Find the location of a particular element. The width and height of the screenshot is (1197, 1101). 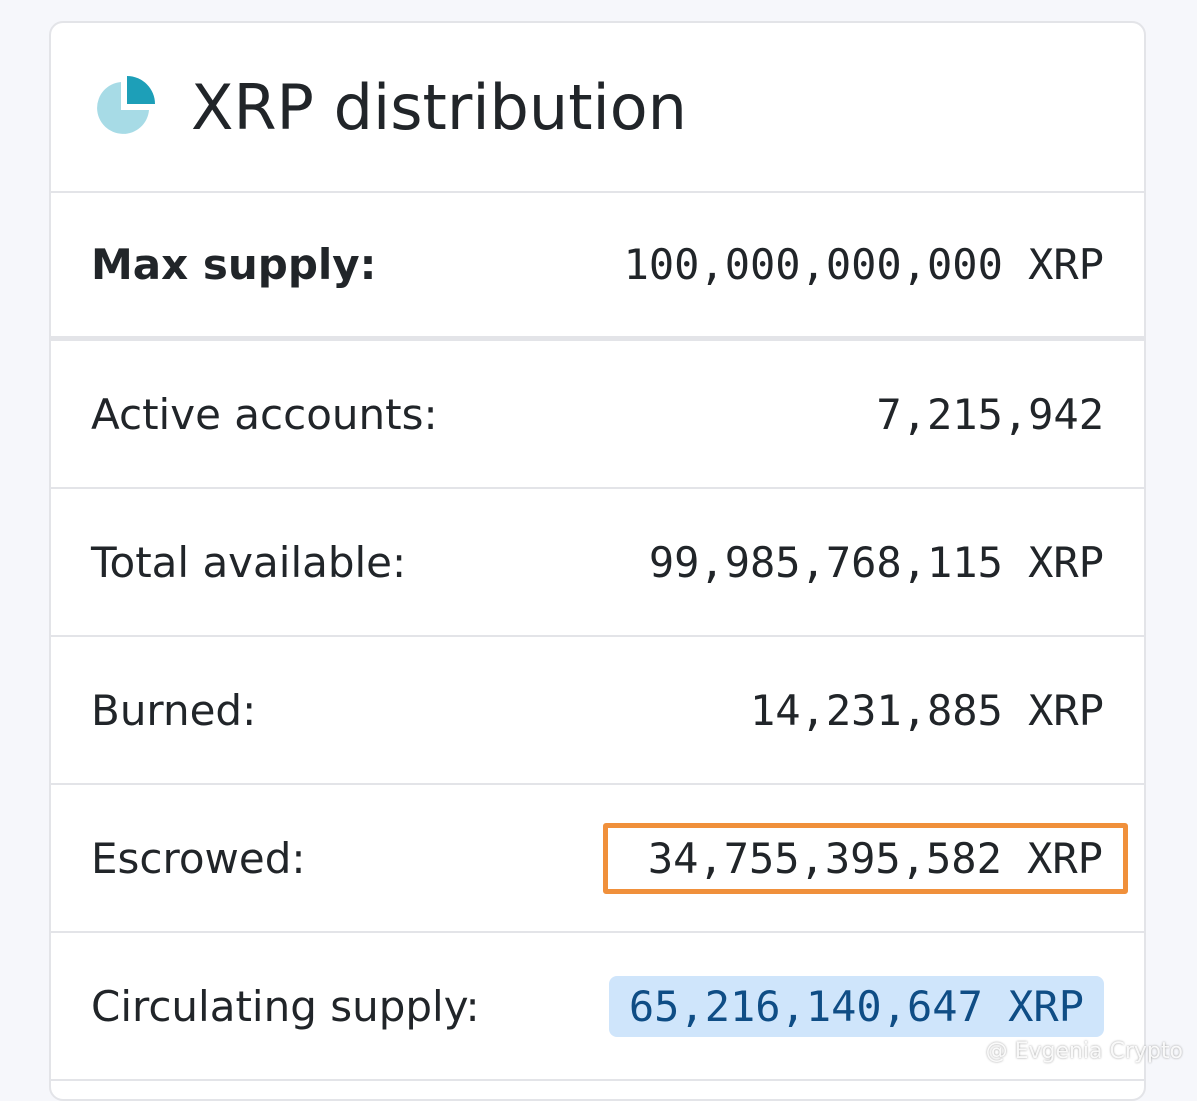

stat-value: 14,231,885 XRP is located at coordinates (927, 710).